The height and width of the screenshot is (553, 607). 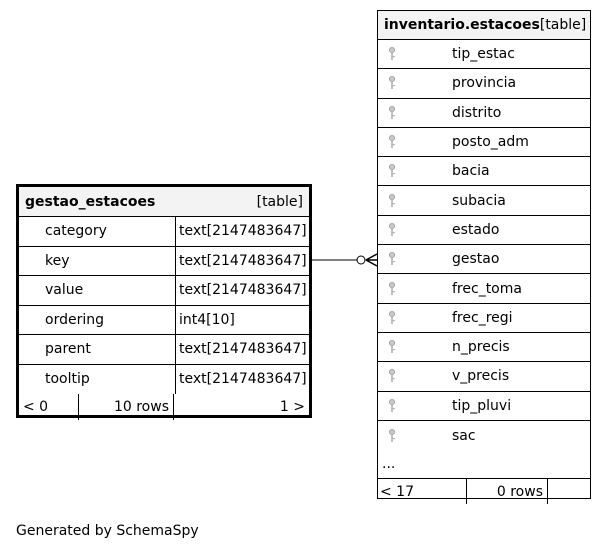 What do you see at coordinates (490, 142) in the screenshot?
I see `column-name: posto_adm` at bounding box center [490, 142].